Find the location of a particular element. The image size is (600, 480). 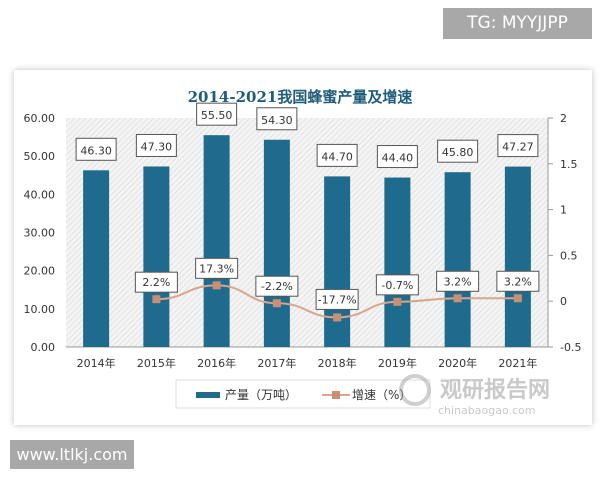

watermark-top: TG: MYYJJPP is located at coordinates (517, 23).